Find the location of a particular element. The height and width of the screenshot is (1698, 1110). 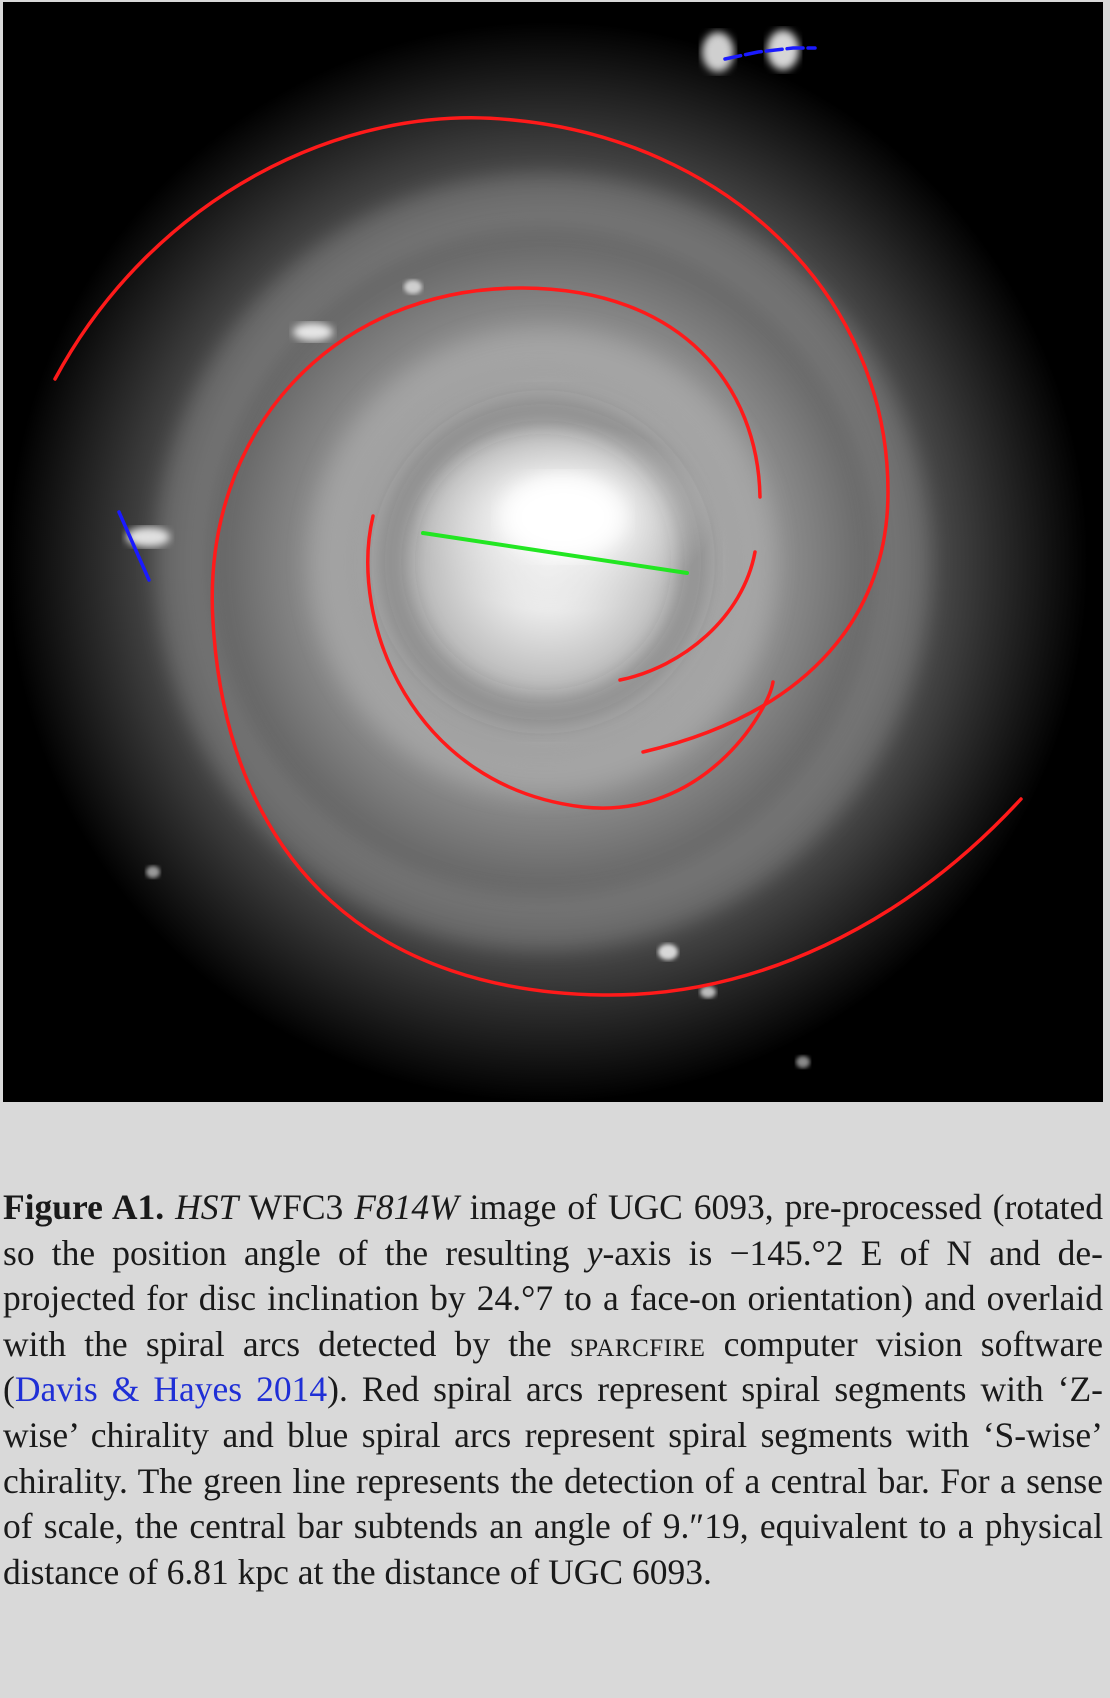

citation-link: Davis & Hayes 2014 is located at coordinates (171, 1389).